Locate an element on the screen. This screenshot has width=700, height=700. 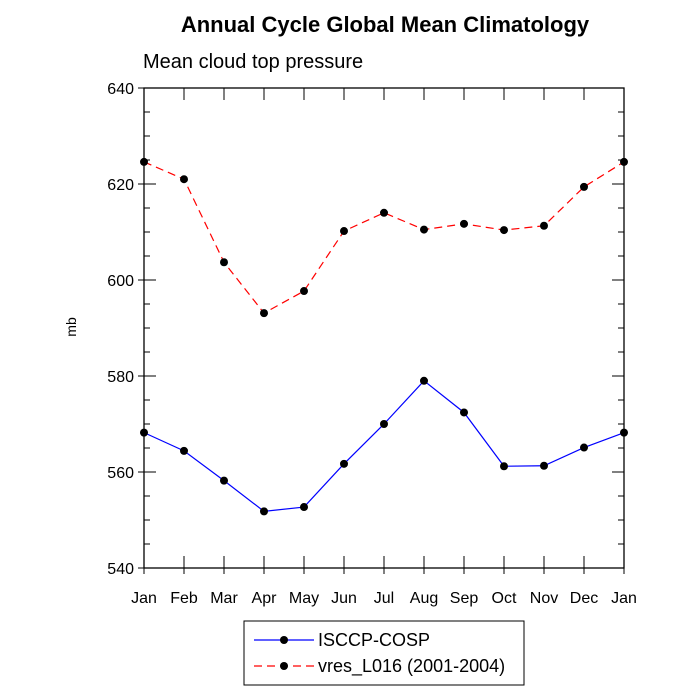
y-axis-label: mb is located at coordinates (71, 327).